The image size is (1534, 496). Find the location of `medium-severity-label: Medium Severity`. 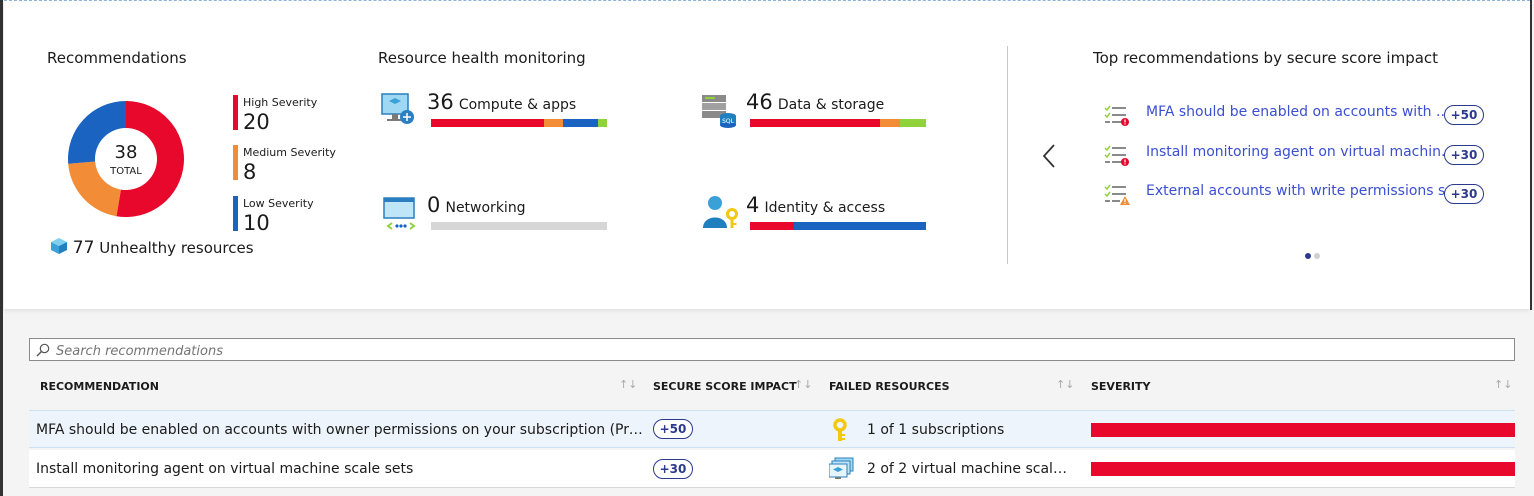

medium-severity-label: Medium Severity is located at coordinates (289, 152).